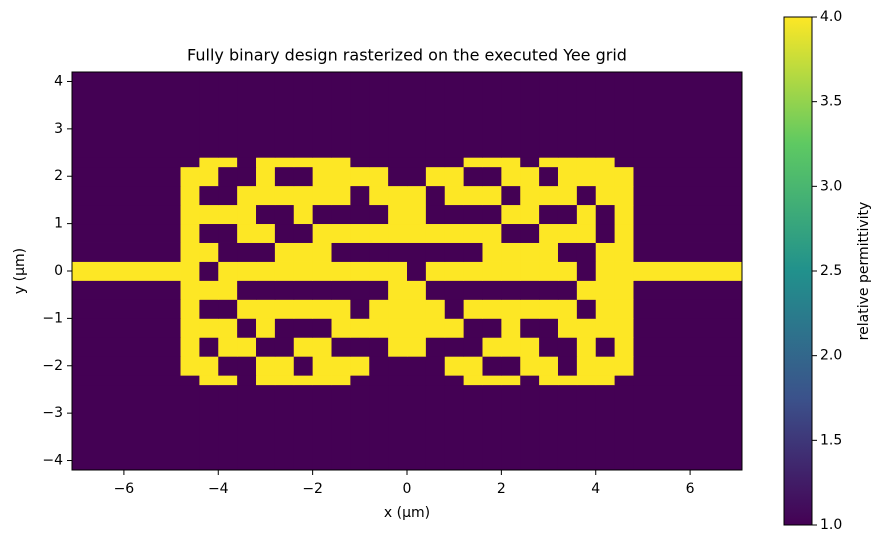 This screenshot has width=883, height=548. Describe the element at coordinates (831, 356) in the screenshot. I see `colorbar-tick-label: 2.0` at that location.